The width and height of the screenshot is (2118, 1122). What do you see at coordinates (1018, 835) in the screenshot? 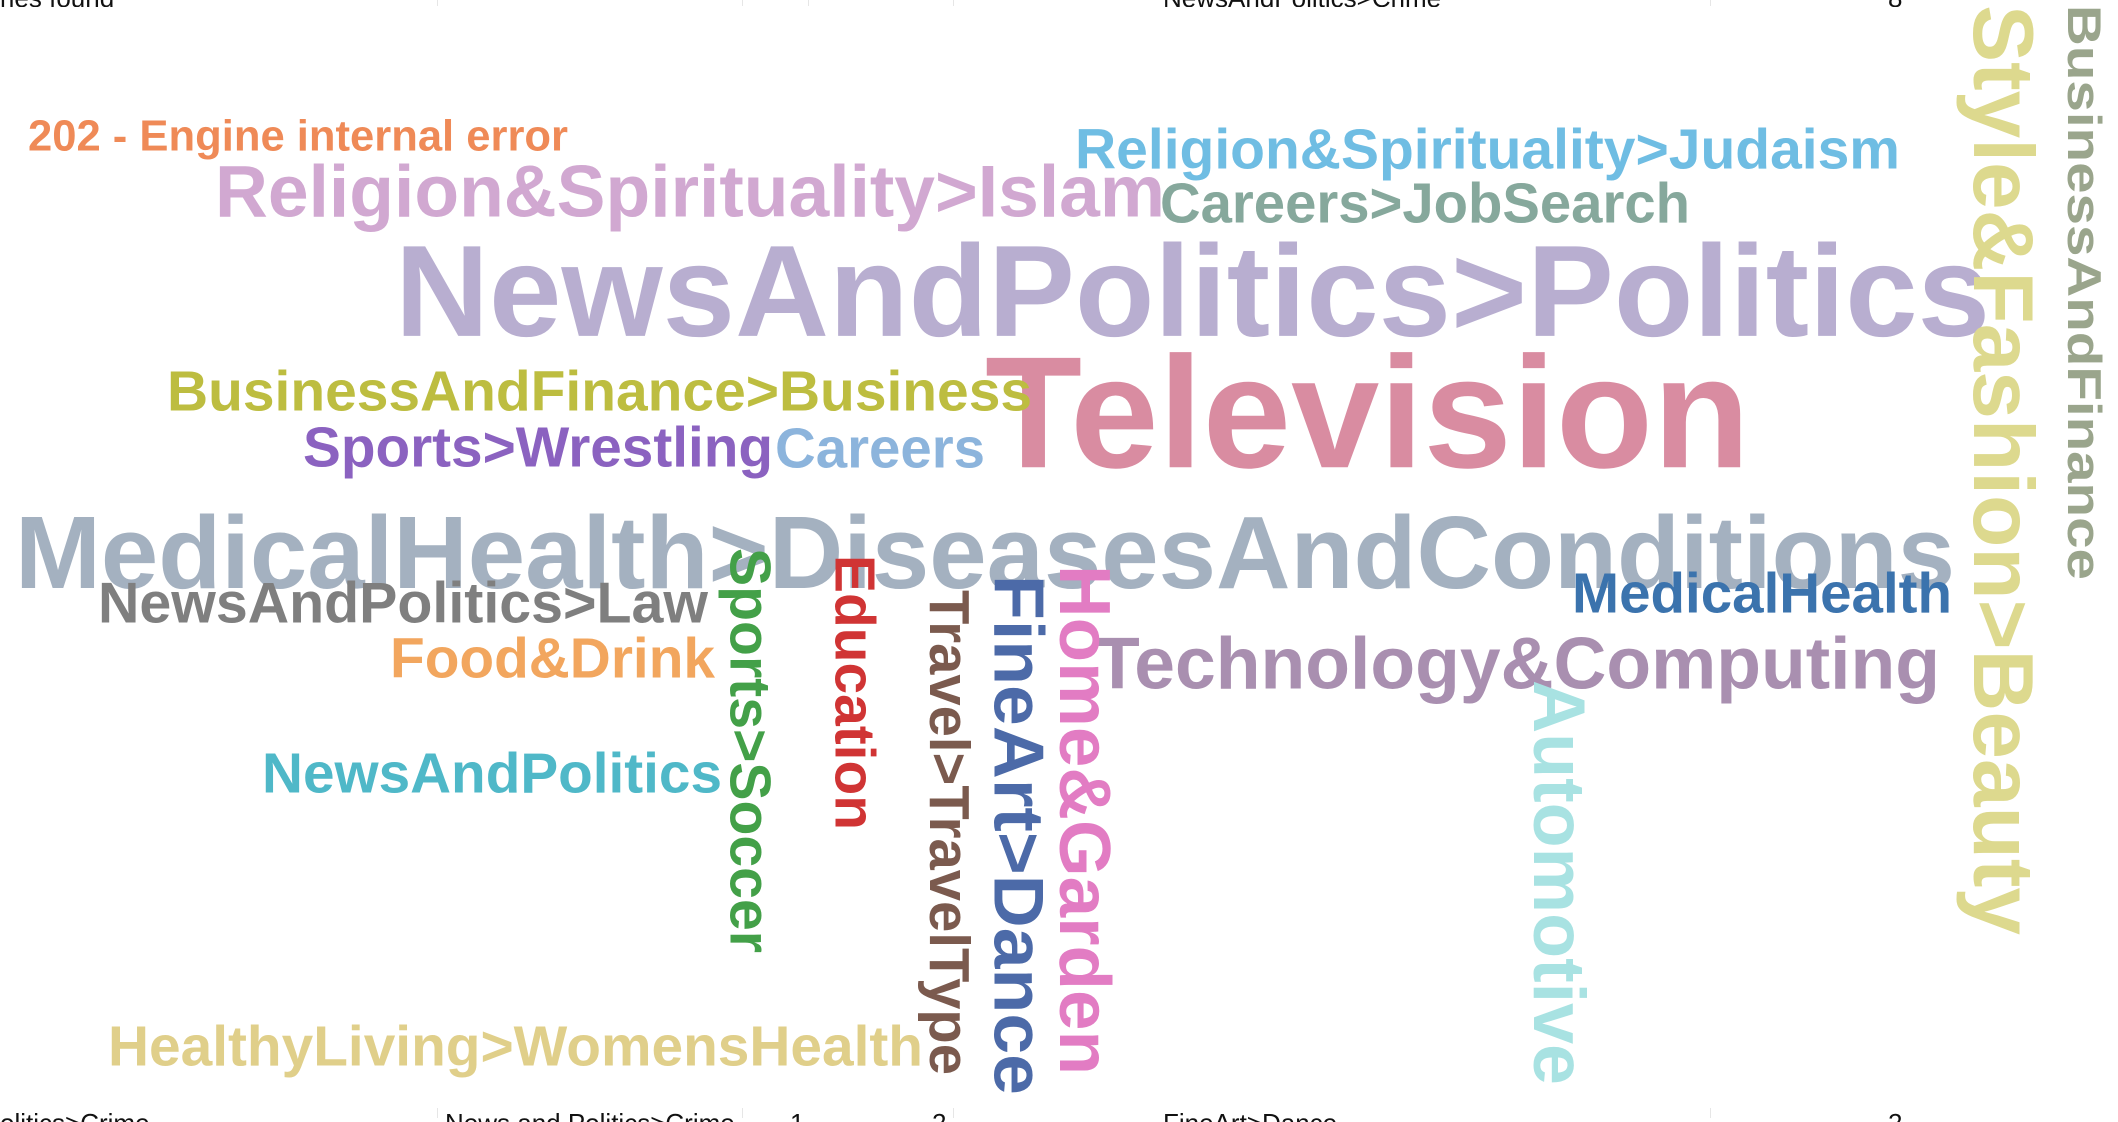
I see `word-fineart-dance: FineArt>Dance` at bounding box center [1018, 835].